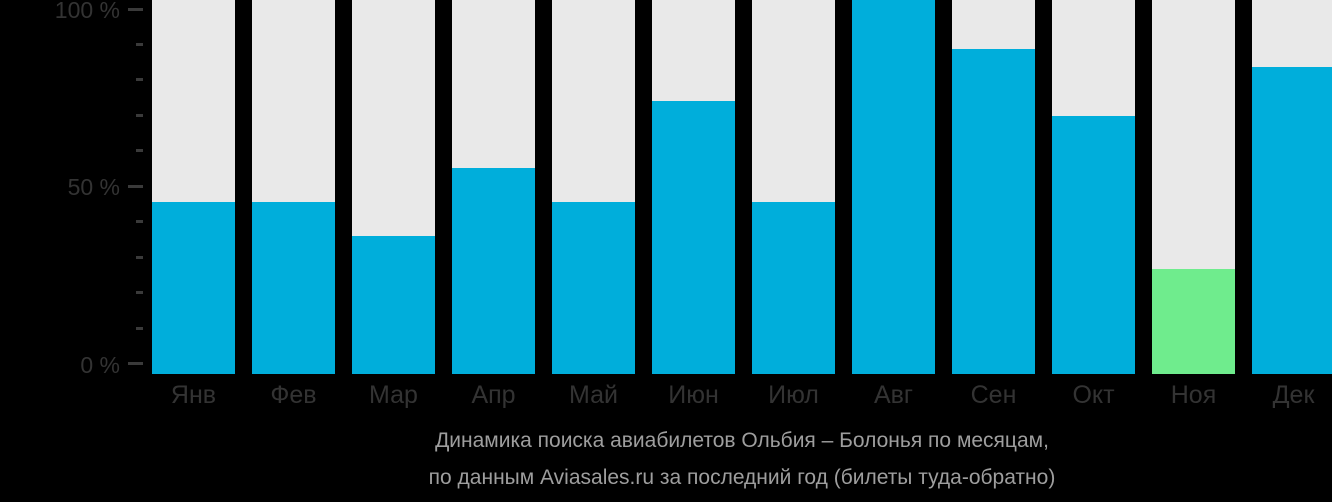  Describe the element at coordinates (93, 187) in the screenshot. I see `y-label-50: 50 %` at that location.